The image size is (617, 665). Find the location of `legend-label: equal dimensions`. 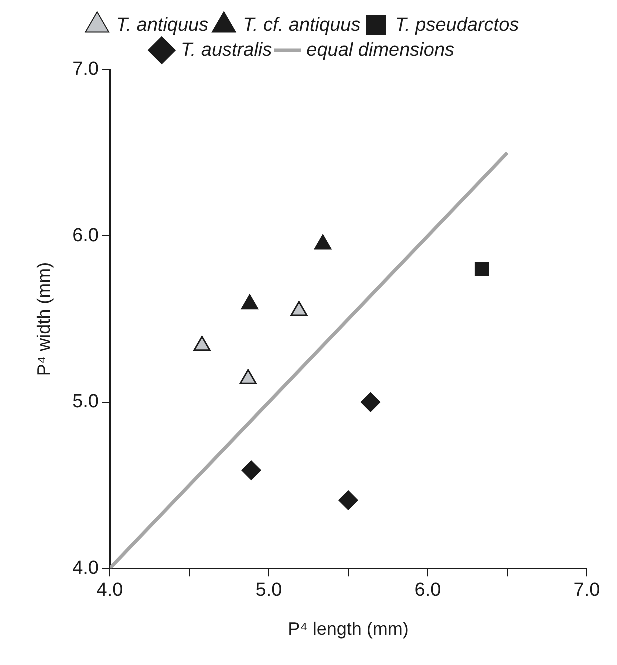

legend-label: equal dimensions is located at coordinates (381, 50).